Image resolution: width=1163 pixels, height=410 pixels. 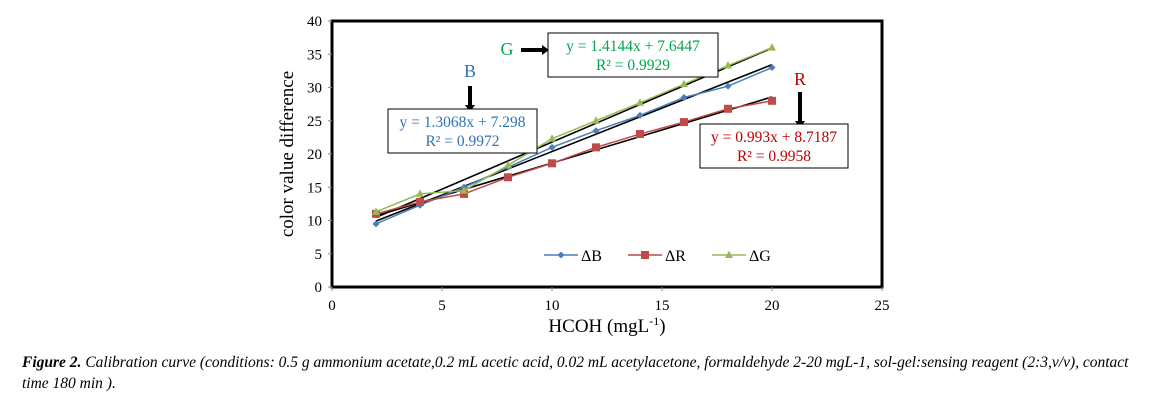 What do you see at coordinates (774, 137) in the screenshot?
I see `equation-text: y = 0.993x + 8.7187` at bounding box center [774, 137].